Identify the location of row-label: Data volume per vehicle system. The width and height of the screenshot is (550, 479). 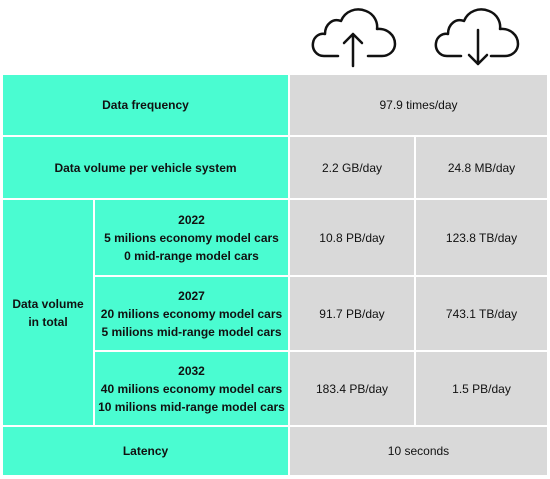
(145, 167).